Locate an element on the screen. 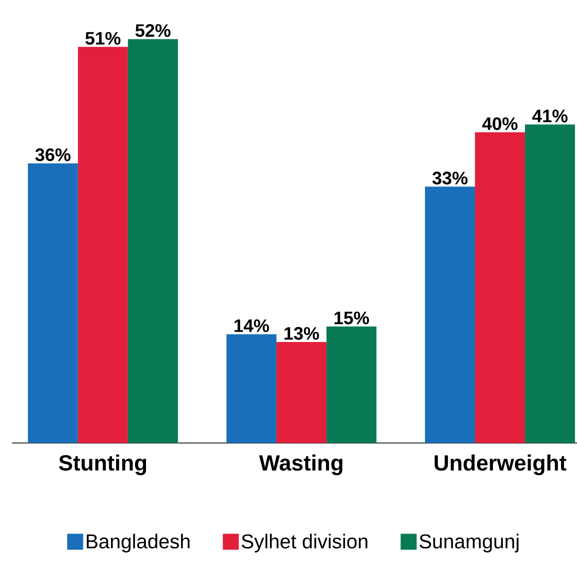 The height and width of the screenshot is (563, 577). data-label: 14% is located at coordinates (251, 325).